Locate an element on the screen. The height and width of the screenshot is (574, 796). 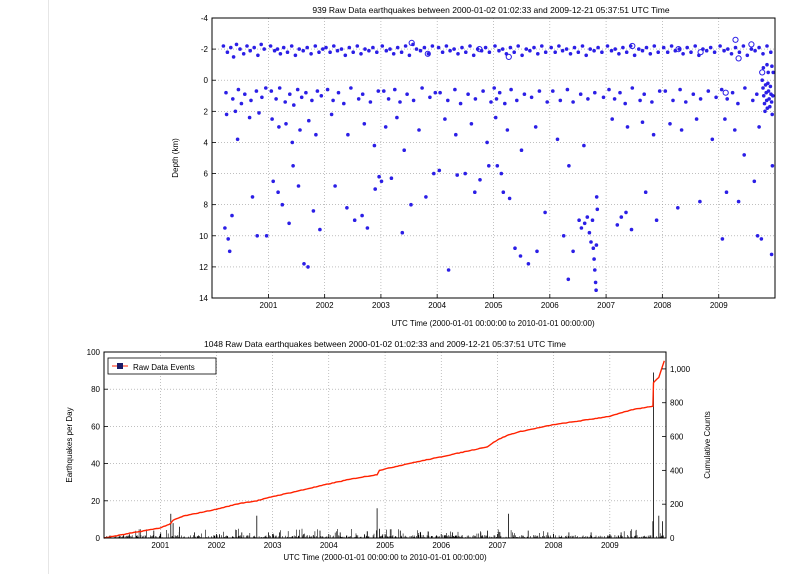
depth-chart-x-ticks: 2001 2002 2003 2004 2005 2006 2007 2008 2009 is located at coordinates (494, 302).